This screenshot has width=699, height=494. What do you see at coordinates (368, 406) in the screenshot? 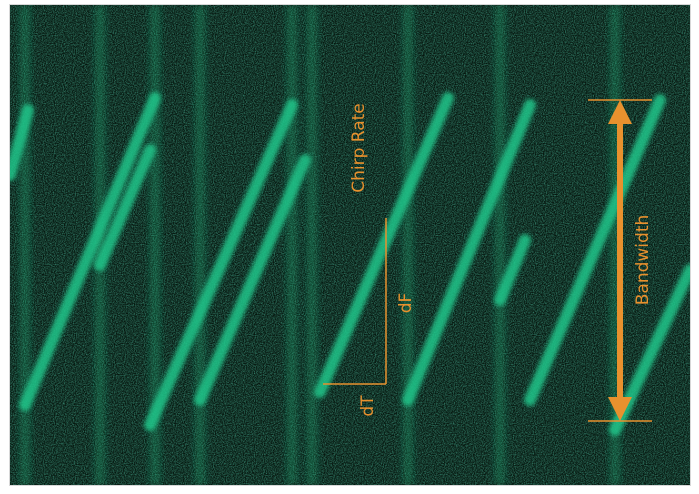
I see `dt-label: dT` at bounding box center [368, 406].